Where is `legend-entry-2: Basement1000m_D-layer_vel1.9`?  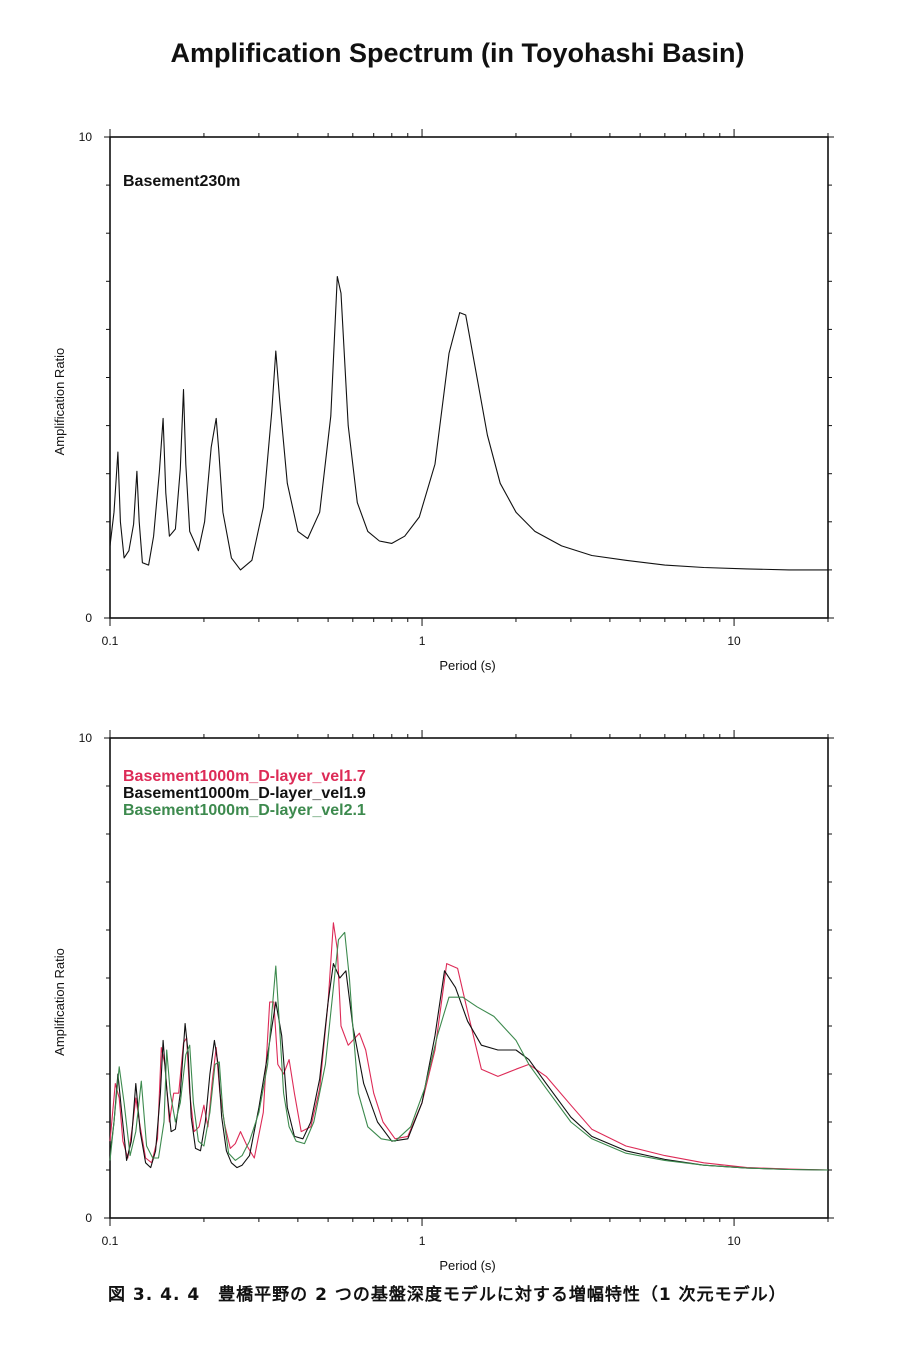 legend-entry-2: Basement1000m_D-layer_vel1.9 is located at coordinates (244, 793).